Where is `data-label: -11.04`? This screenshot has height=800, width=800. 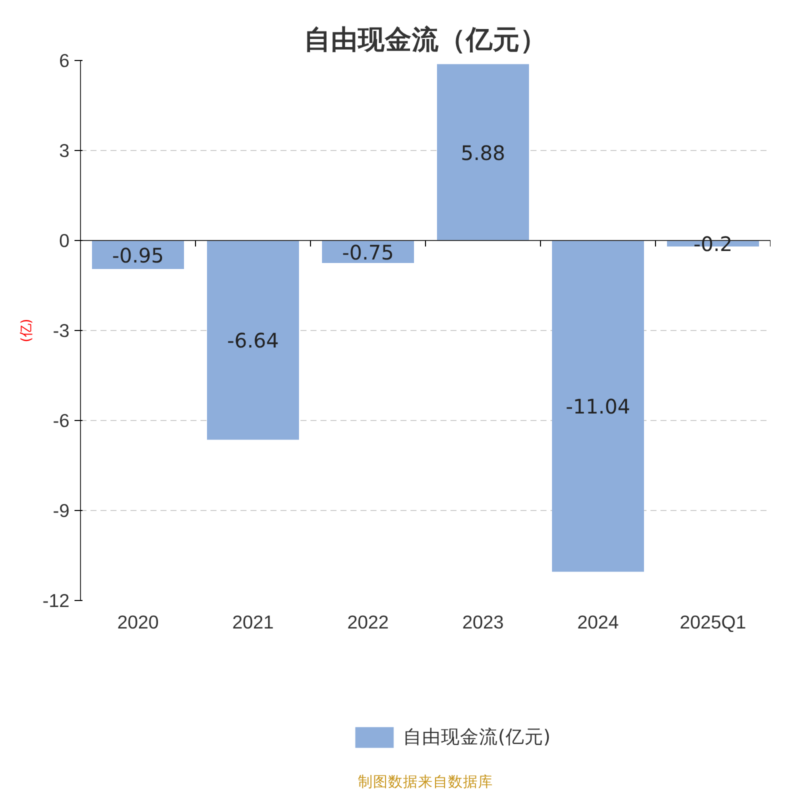 data-label: -11.04 is located at coordinates (598, 406).